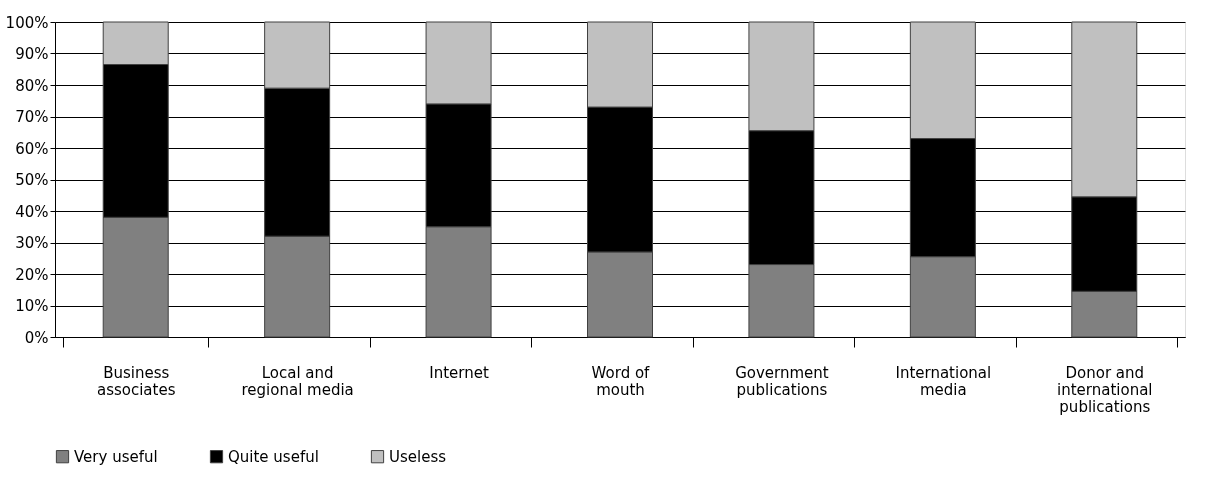 This screenshot has height=501, width=1221. What do you see at coordinates (136, 381) in the screenshot?
I see `x-tick-label: Business associates` at bounding box center [136, 381].